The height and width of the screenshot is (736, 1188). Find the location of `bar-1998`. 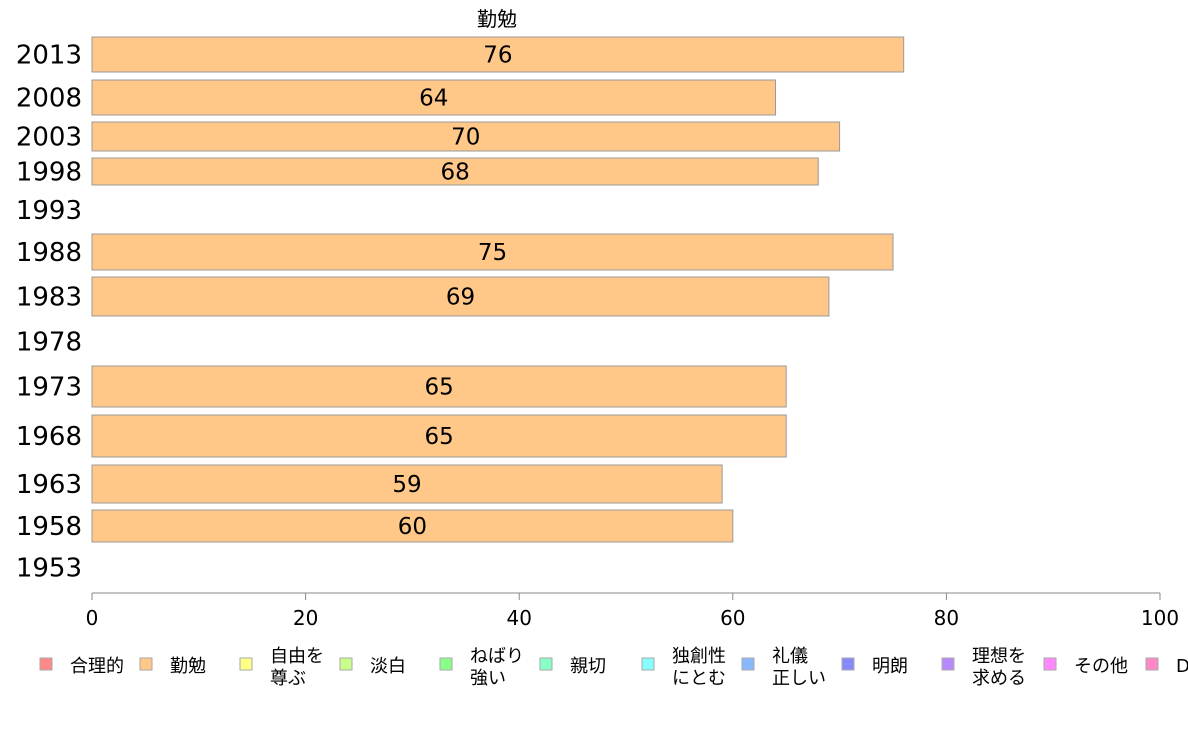

bar-1998 is located at coordinates (455, 171).